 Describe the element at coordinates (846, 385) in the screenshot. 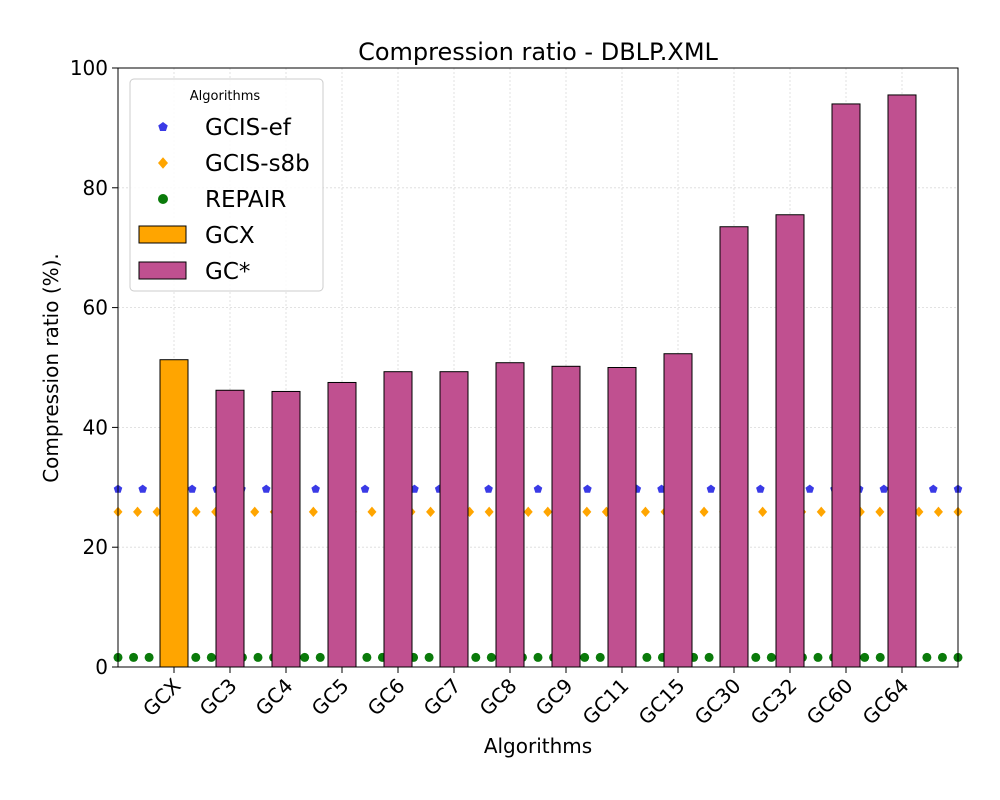

I see `bar-gc60` at that location.